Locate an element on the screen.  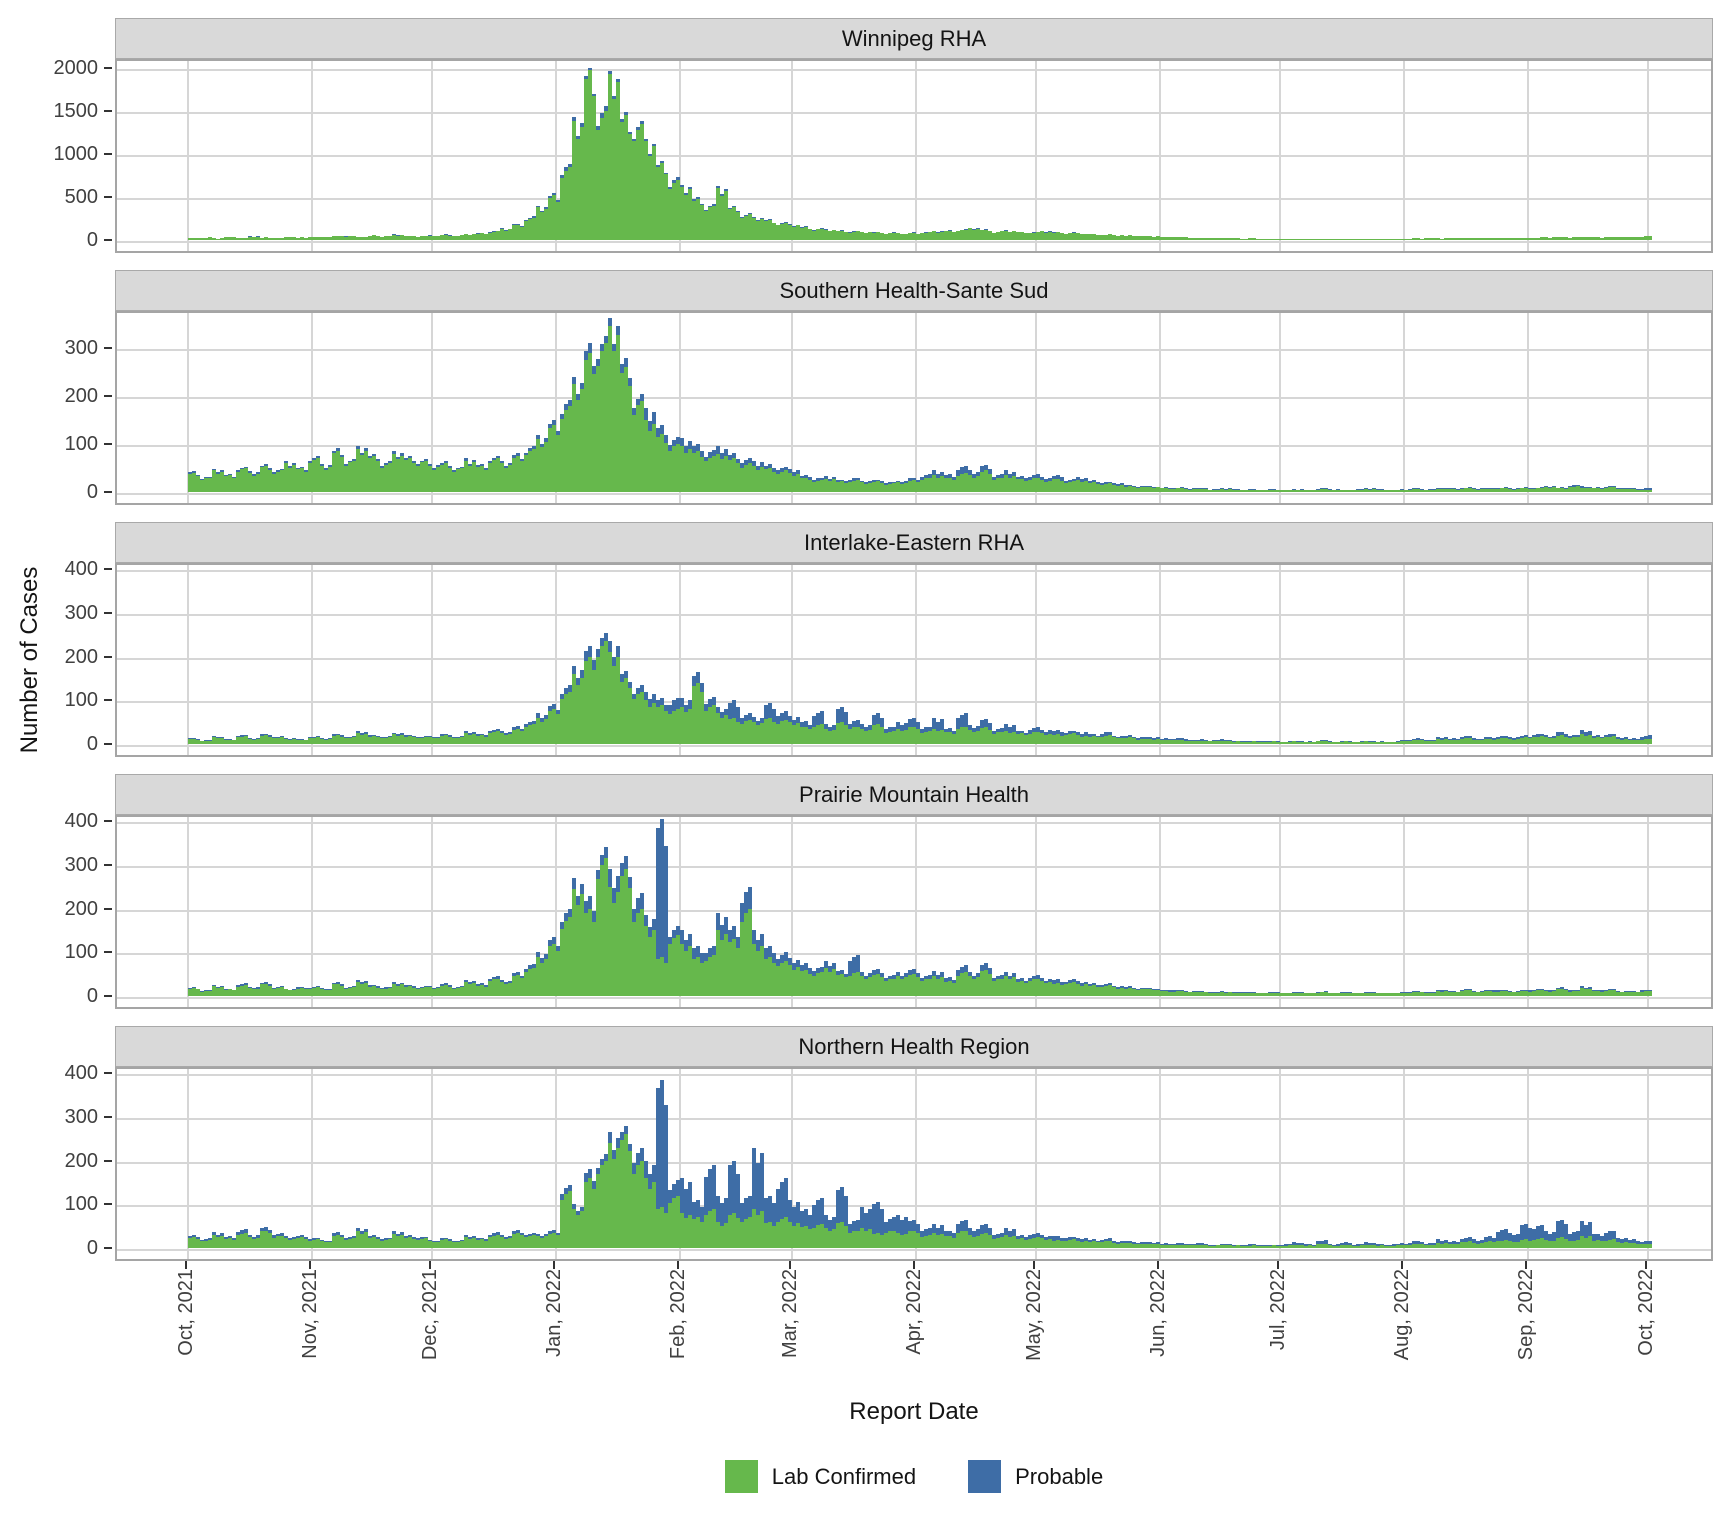
gridline-value is located at coordinates (914, 398).